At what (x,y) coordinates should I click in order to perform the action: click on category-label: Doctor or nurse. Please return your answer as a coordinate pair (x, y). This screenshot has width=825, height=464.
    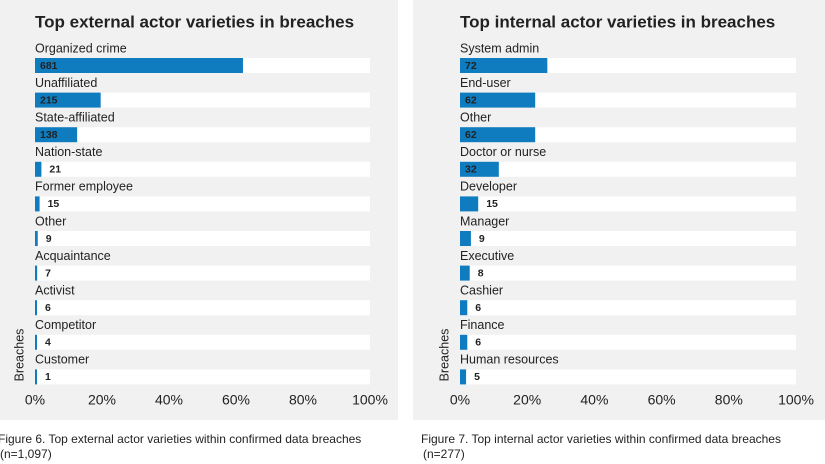
    Looking at the image, I should click on (503, 152).